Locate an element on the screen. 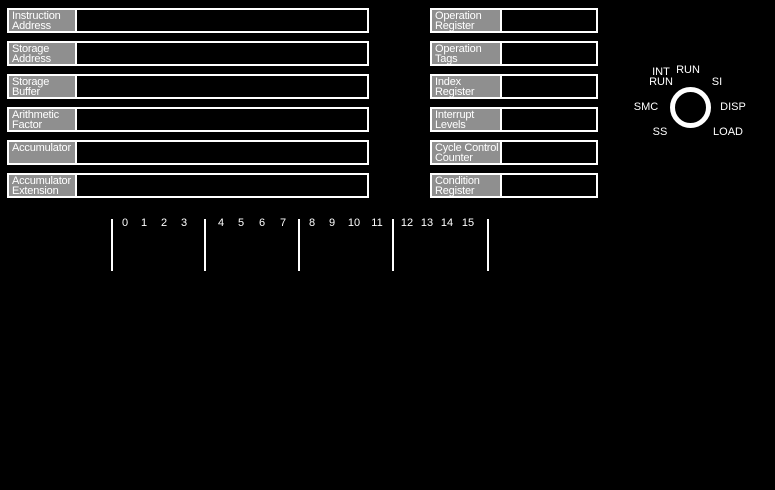 The image size is (775, 490). bit-scale-number: 9 is located at coordinates (332, 223).